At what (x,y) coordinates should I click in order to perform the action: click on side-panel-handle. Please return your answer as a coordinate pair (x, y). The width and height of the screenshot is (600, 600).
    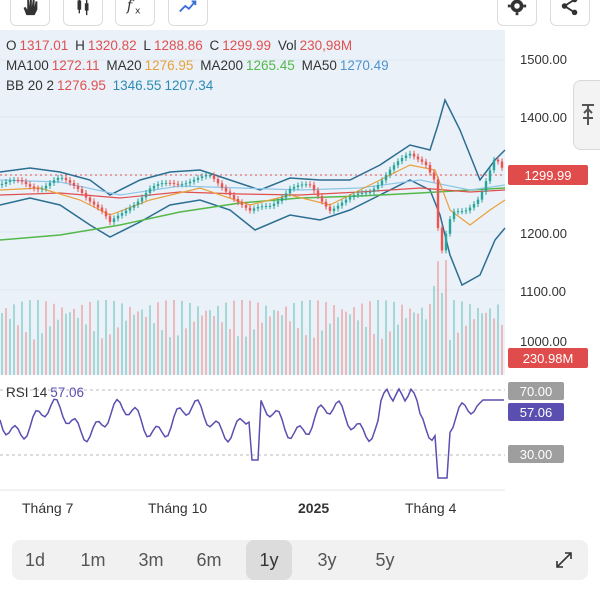
    Looking at the image, I should click on (586, 115).